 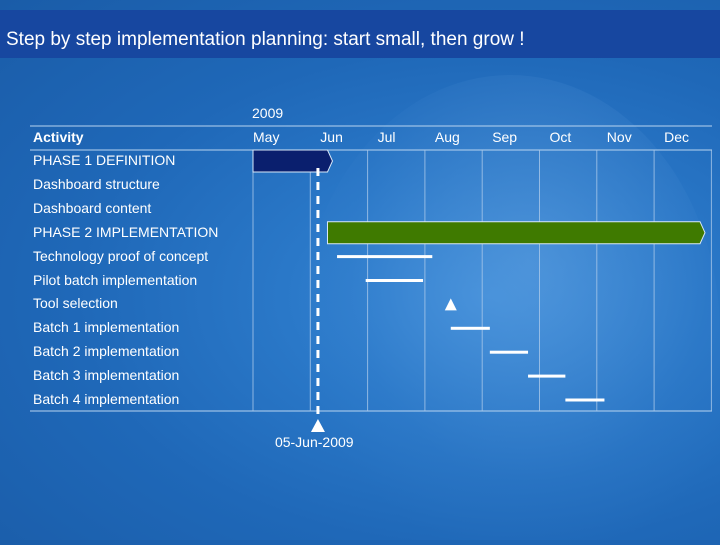 I want to click on task-label: PHASE 1 DEFINITION, so click(x=104, y=160).